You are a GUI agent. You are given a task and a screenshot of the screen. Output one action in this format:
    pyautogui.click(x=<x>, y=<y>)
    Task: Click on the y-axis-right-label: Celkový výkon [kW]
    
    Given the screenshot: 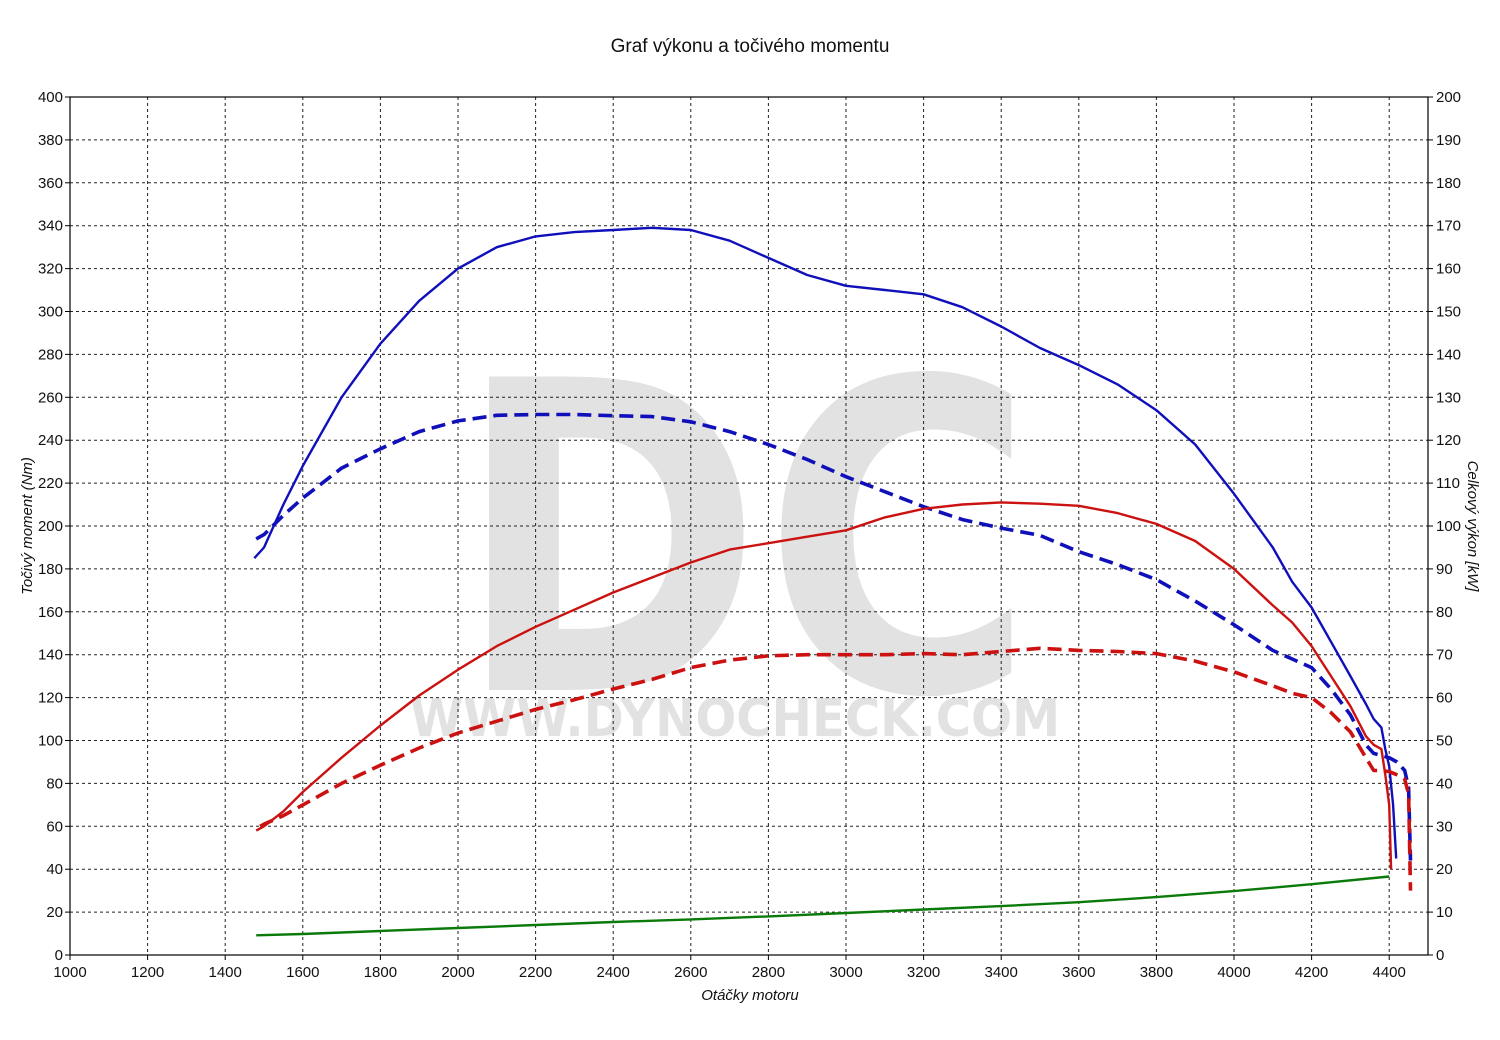 What is the action you would take?
    pyautogui.click(x=1472, y=527)
    